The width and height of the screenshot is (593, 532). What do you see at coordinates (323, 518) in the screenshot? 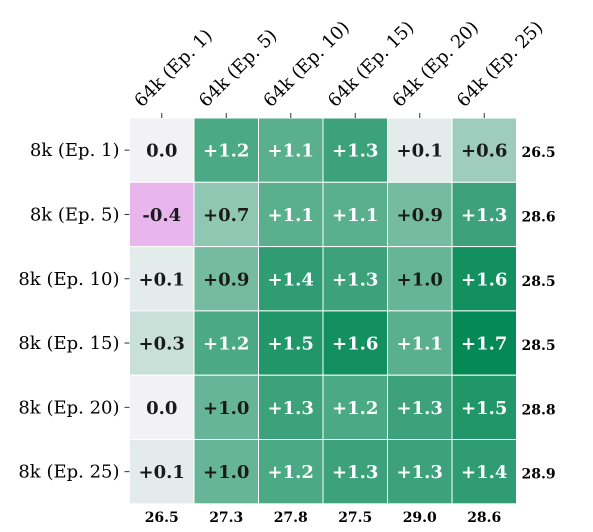
I see `column-totals: 26.5 27.3 27.8 27.5 29.0 28.6` at bounding box center [323, 518].